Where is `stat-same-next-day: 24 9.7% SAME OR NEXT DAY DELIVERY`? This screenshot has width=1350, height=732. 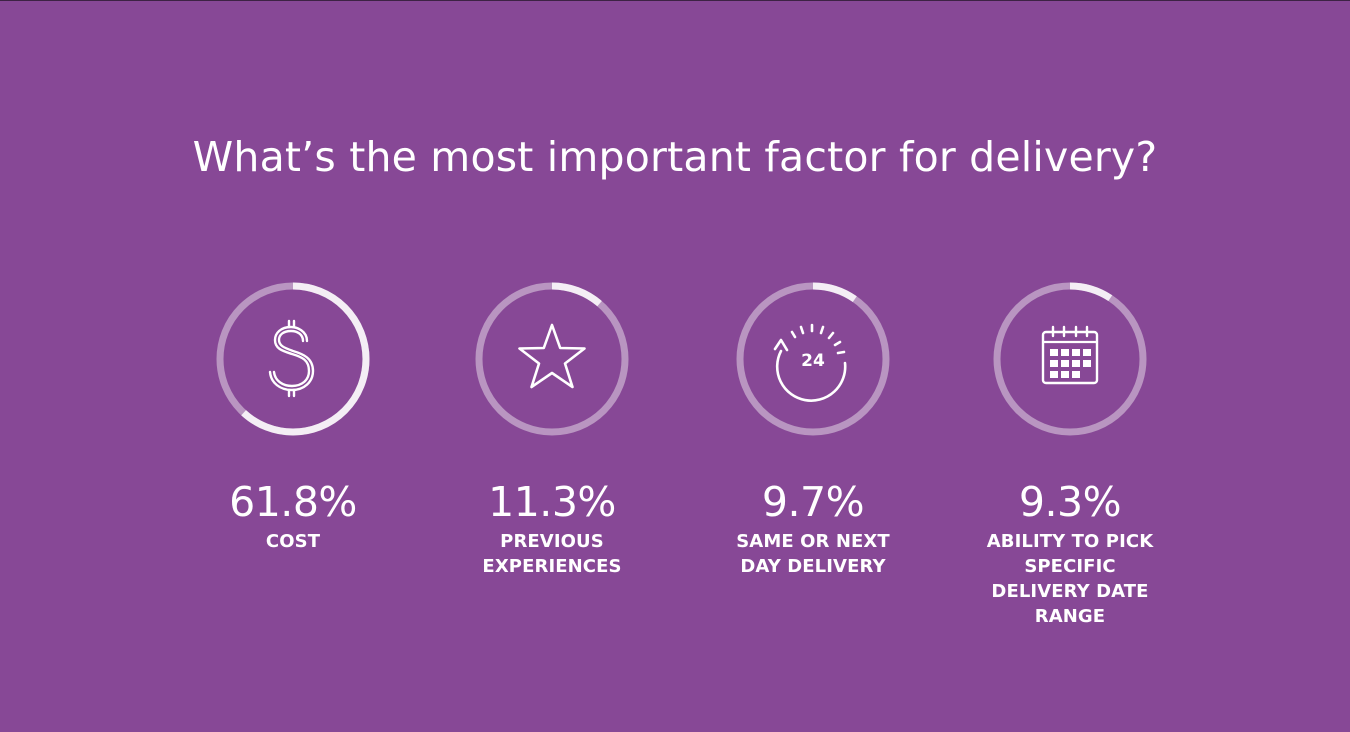 stat-same-next-day: 24 9.7% SAME OR NEXT DAY DELIVERY is located at coordinates (813, 429).